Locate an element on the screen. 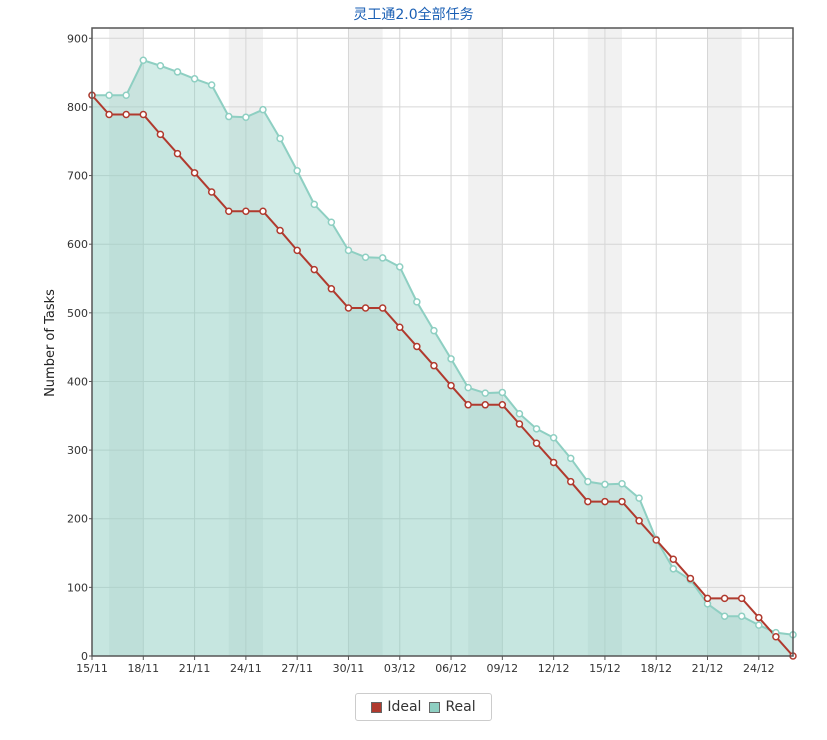 Image resolution: width=827 pixels, height=740 pixels. x-tick-label: 12/12 is located at coordinates (554, 668).